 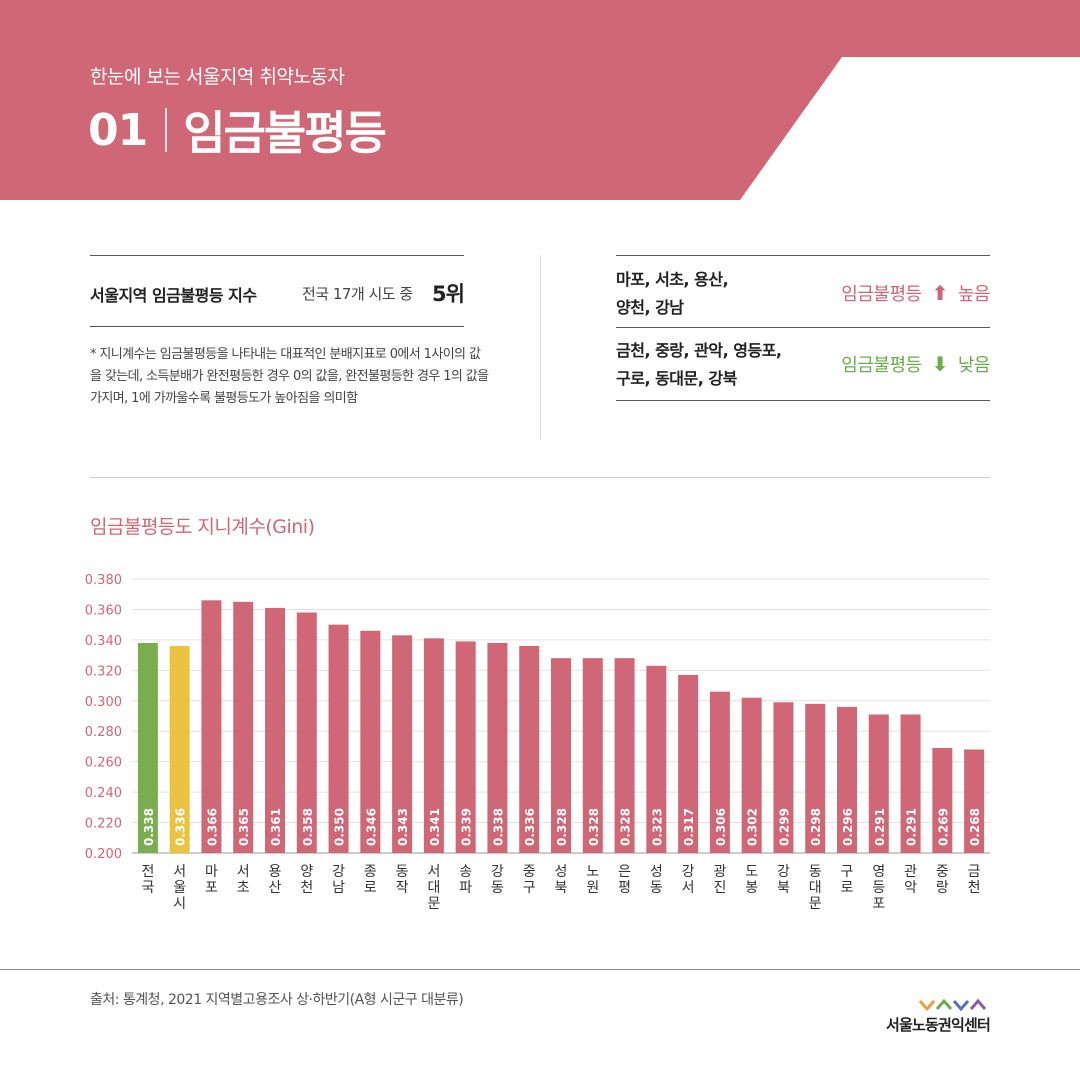 I want to click on high-regions-line2: 양천, 강남, so click(x=650, y=307).